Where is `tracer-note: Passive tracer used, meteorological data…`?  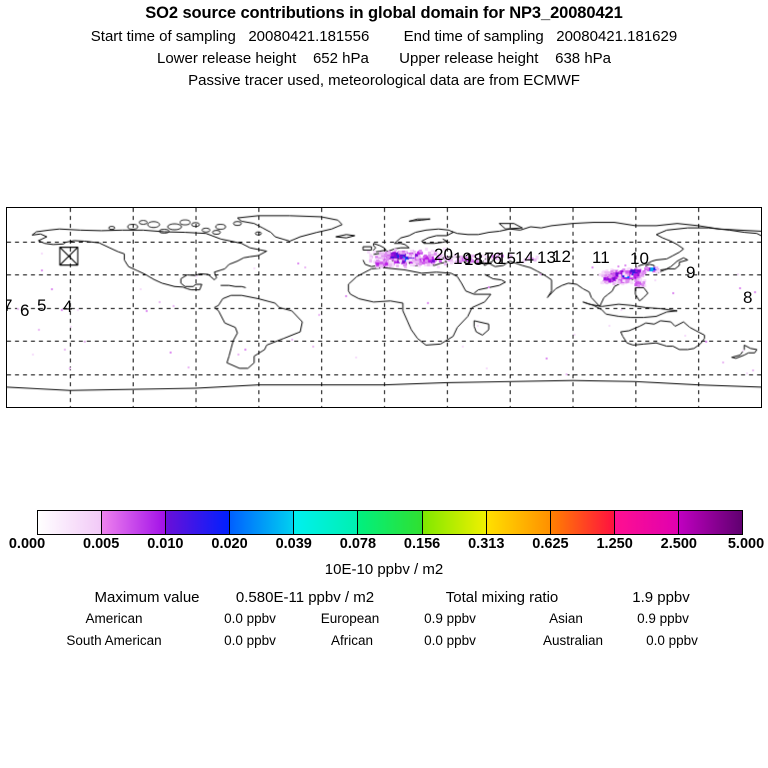
tracer-note: Passive tracer used, meteorological data… is located at coordinates (384, 80).